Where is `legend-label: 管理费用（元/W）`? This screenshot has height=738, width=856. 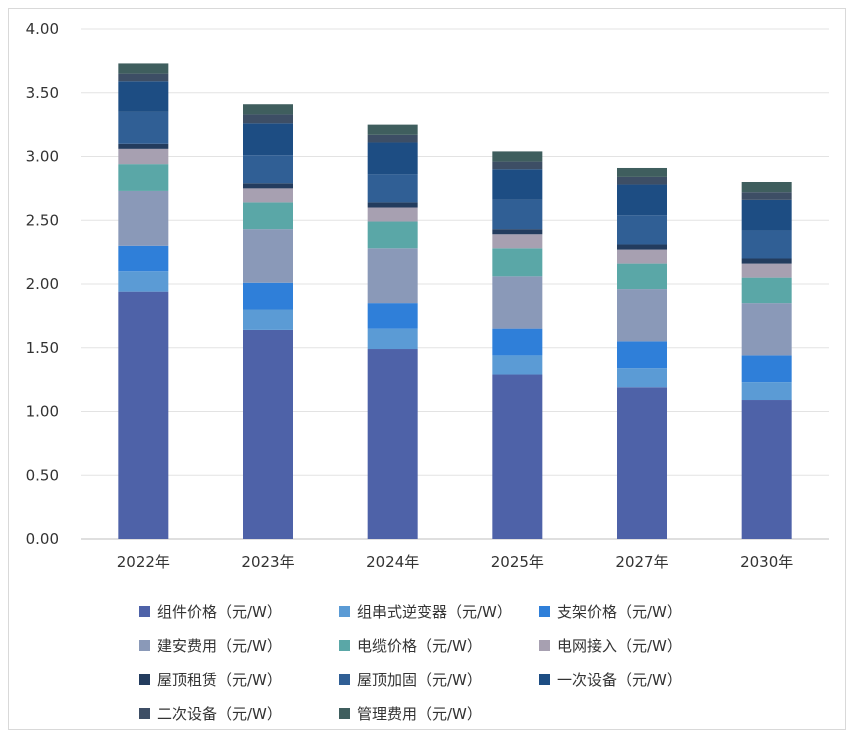
legend-label: 管理费用（元/W） is located at coordinates (419, 714).